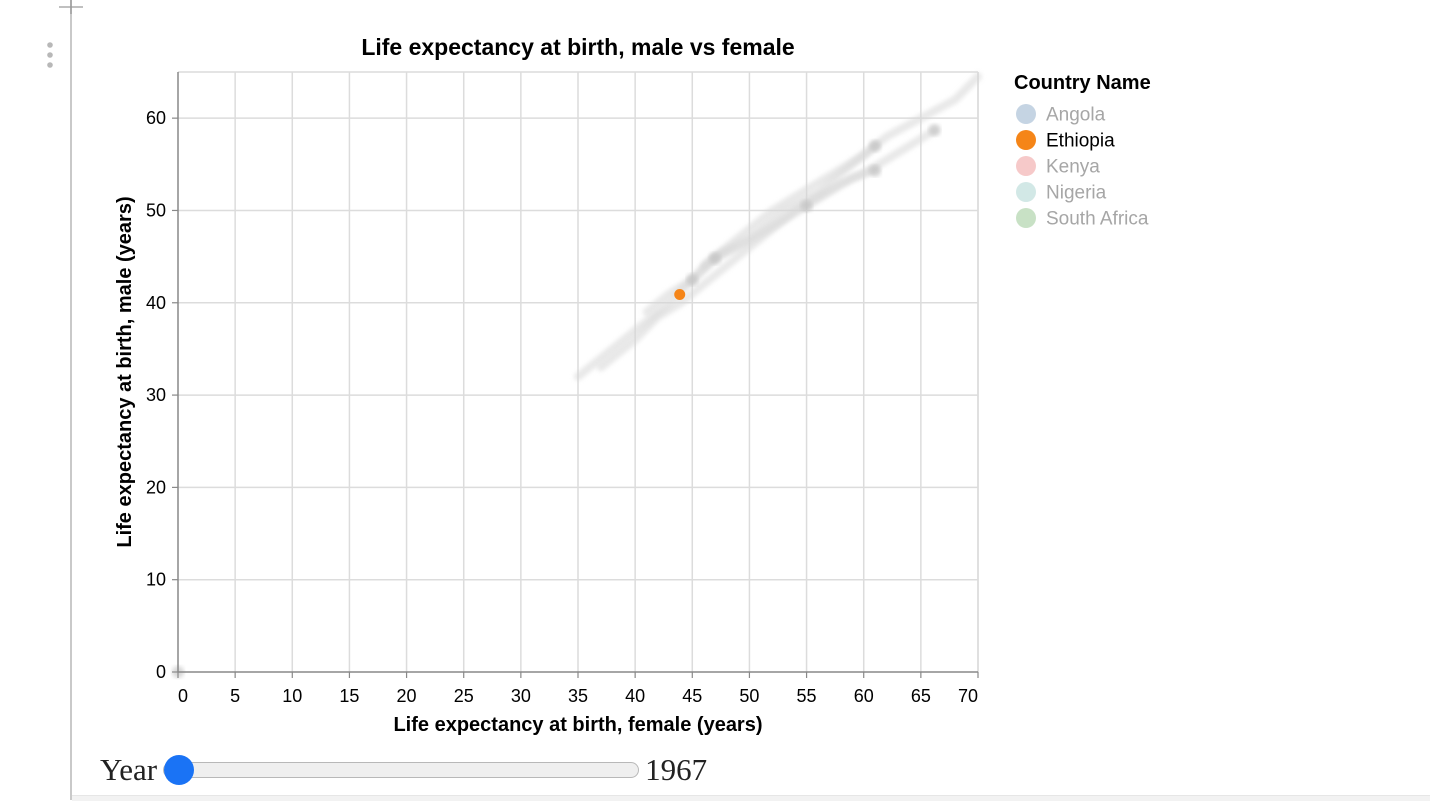 The height and width of the screenshot is (801, 1430). What do you see at coordinates (156, 395) in the screenshot?
I see `y-tick-label: 30` at bounding box center [156, 395].